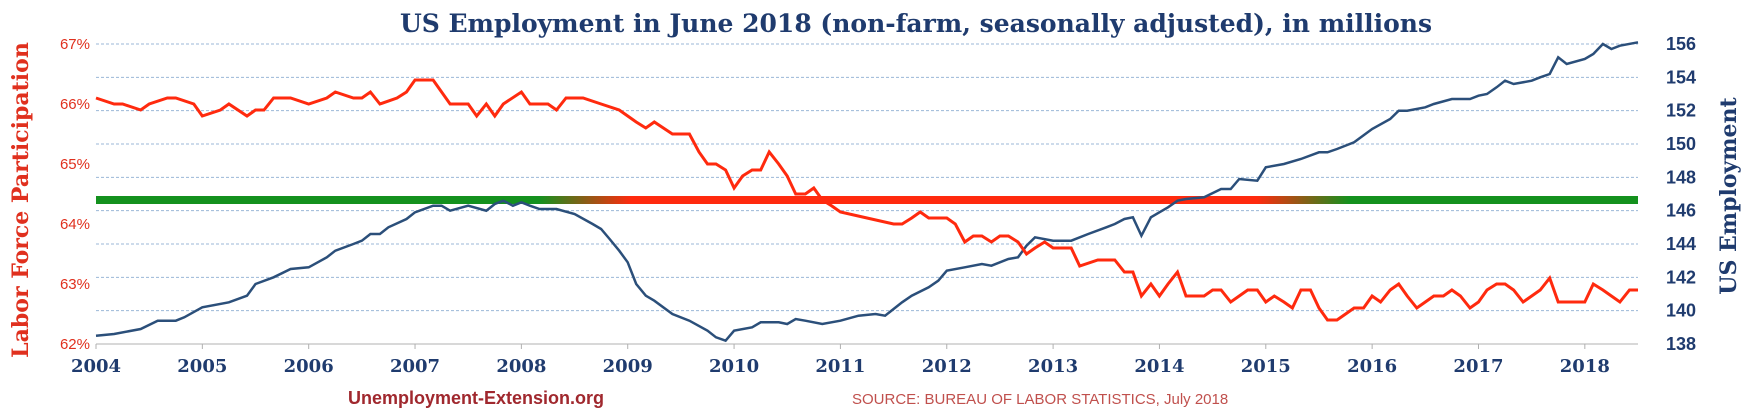  Describe the element at coordinates (947, 366) in the screenshot. I see `x-tick-label: 2012` at that location.